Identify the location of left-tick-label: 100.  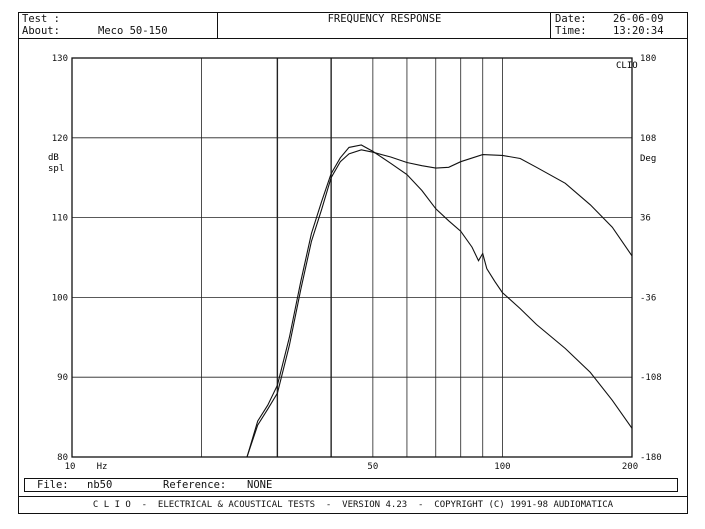
(60, 298).